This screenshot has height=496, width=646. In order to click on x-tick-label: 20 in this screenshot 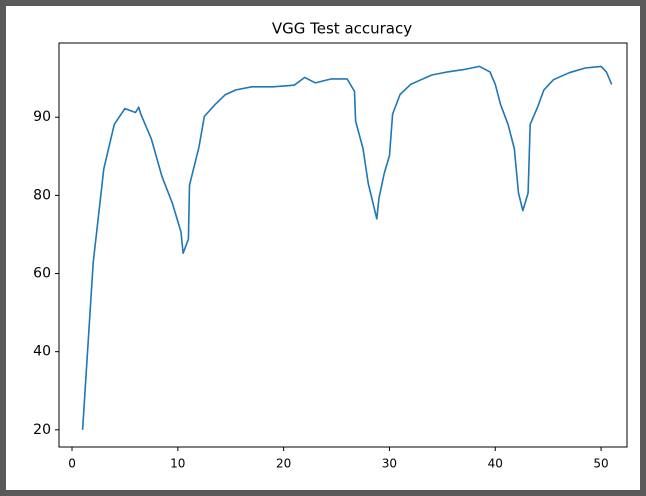, I will do `click(283, 464)`.